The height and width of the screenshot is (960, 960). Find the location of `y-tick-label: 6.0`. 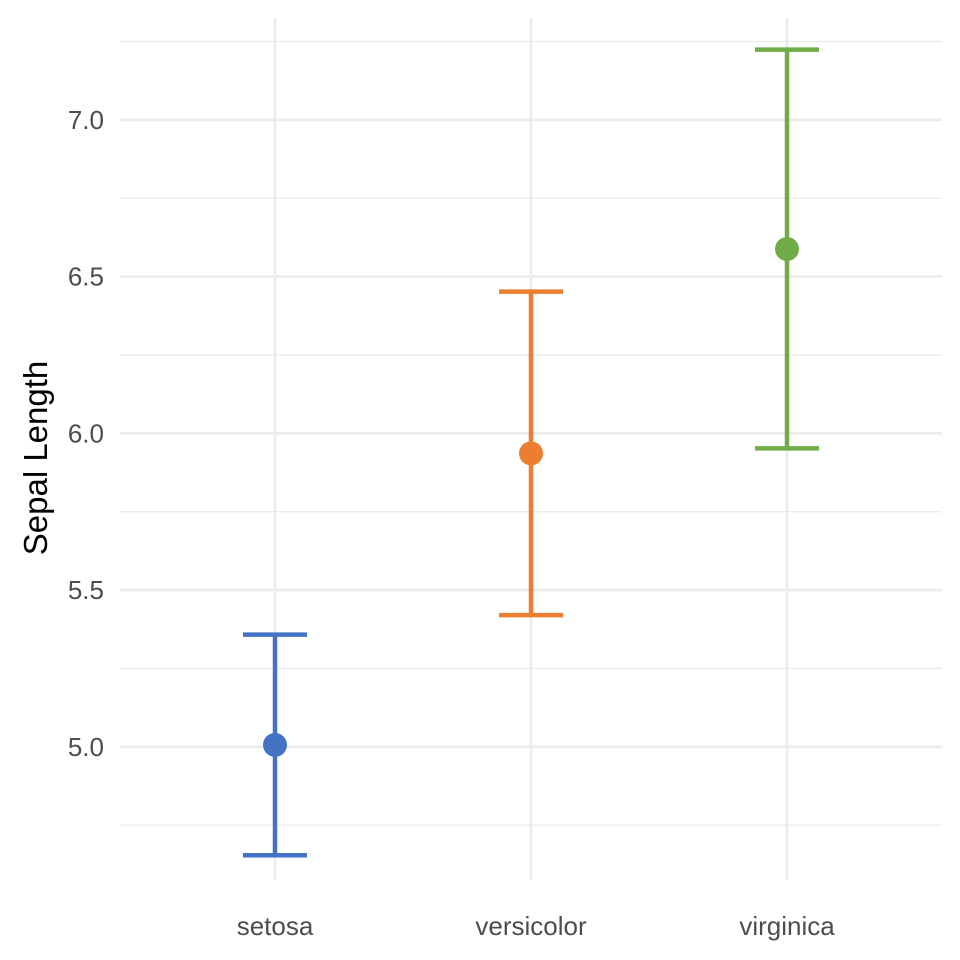

y-tick-label: 6.0 is located at coordinates (86, 433).